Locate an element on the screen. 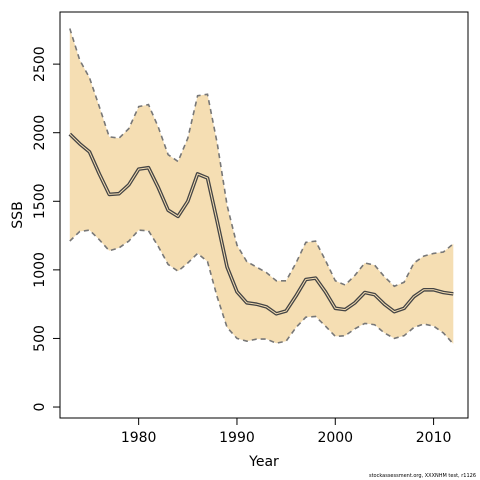  y-tick-label: 1500 is located at coordinates (40, 201).